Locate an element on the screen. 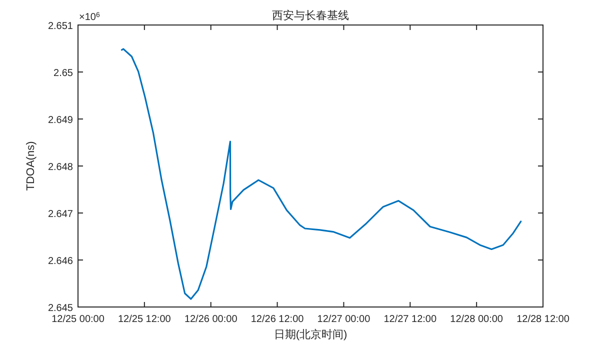 Image resolution: width=600 pixels, height=345 pixels. x-tick-label: 12/28 12:00 is located at coordinates (543, 319).